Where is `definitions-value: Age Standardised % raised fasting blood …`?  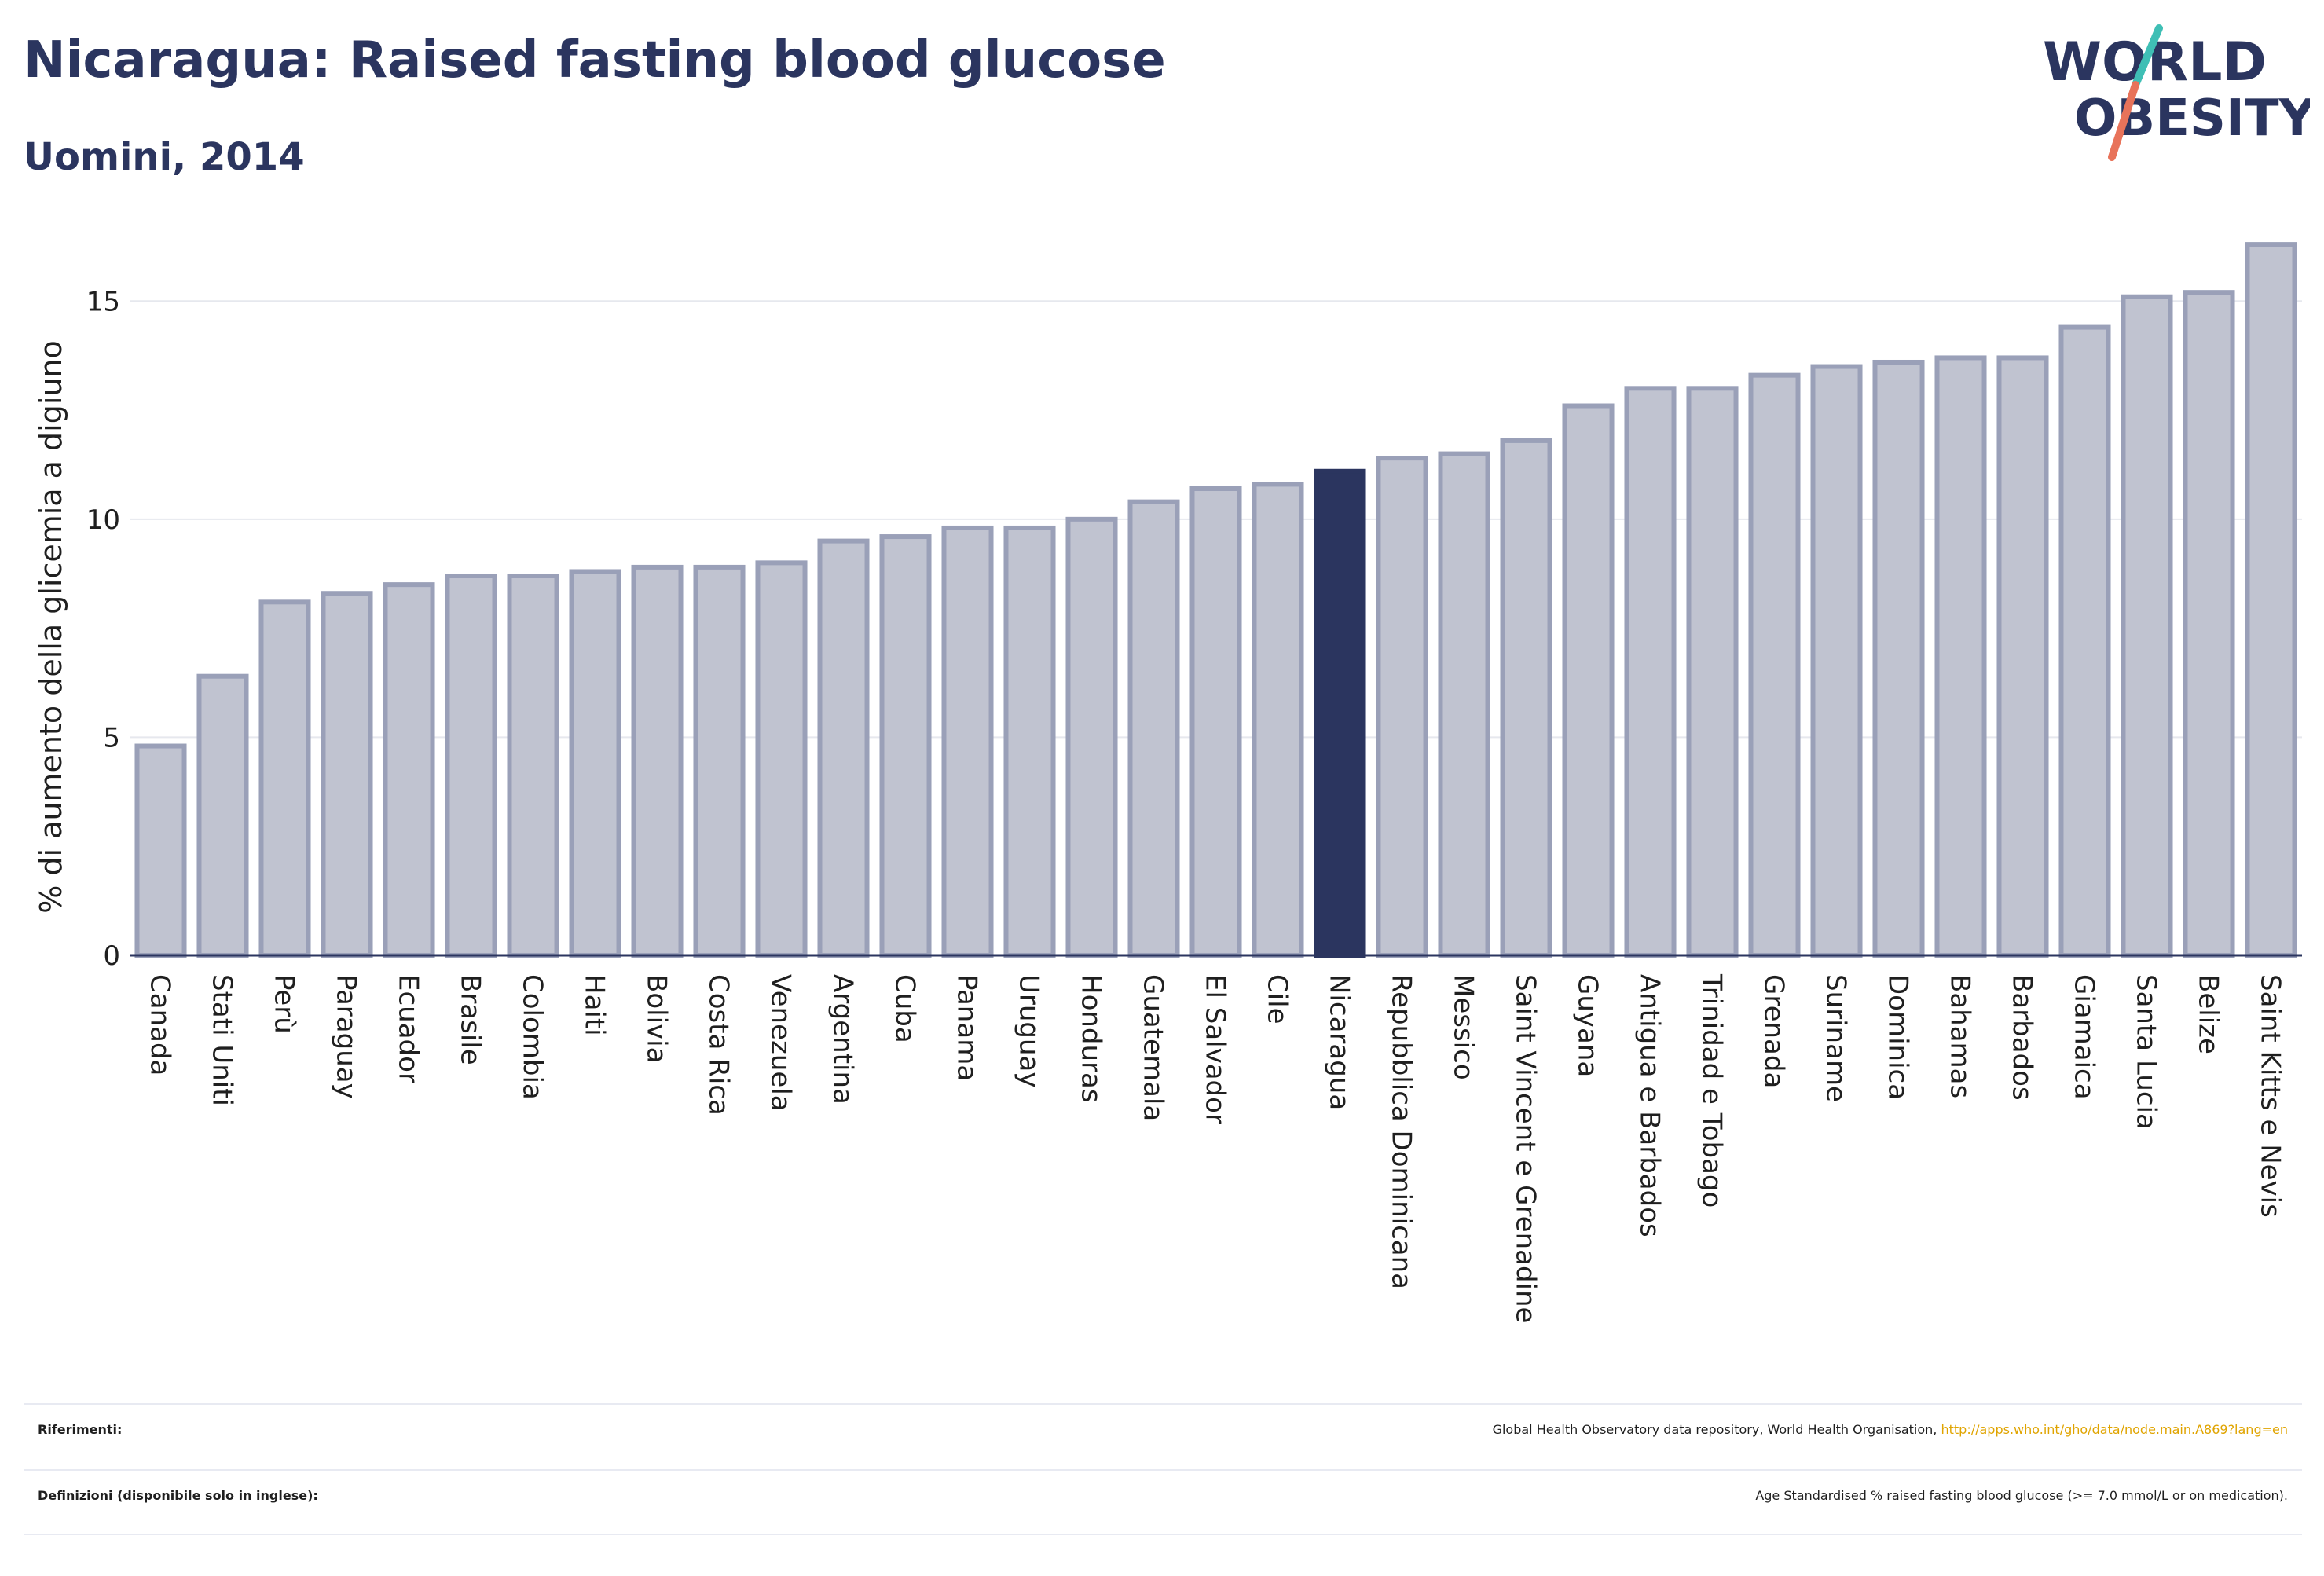 definitions-value: Age Standardised % raised fasting blood … is located at coordinates (2021, 1495).